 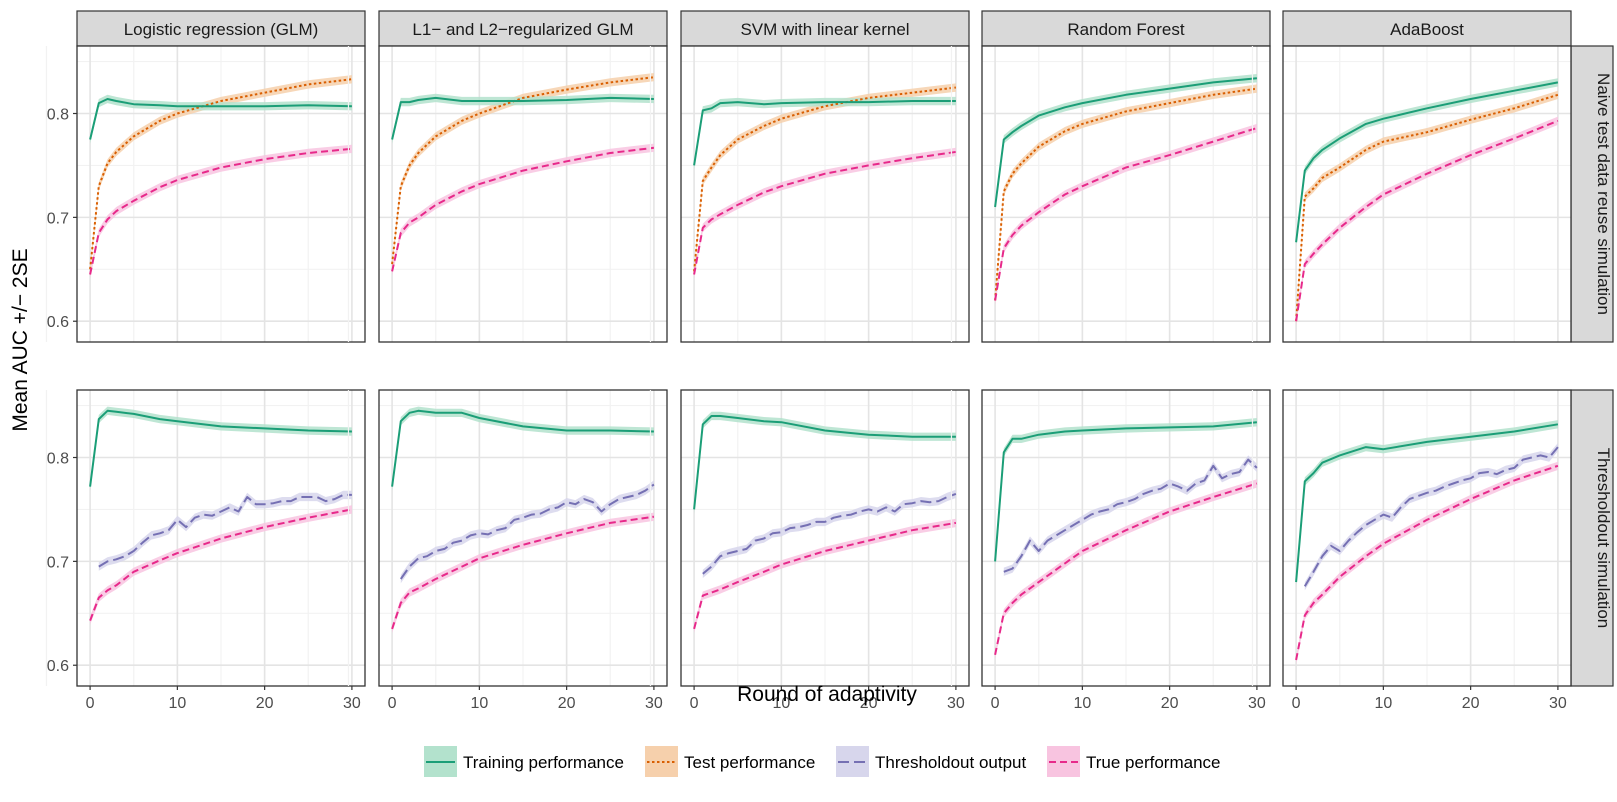 I want to click on legend-item: Test performance, so click(x=730, y=761).